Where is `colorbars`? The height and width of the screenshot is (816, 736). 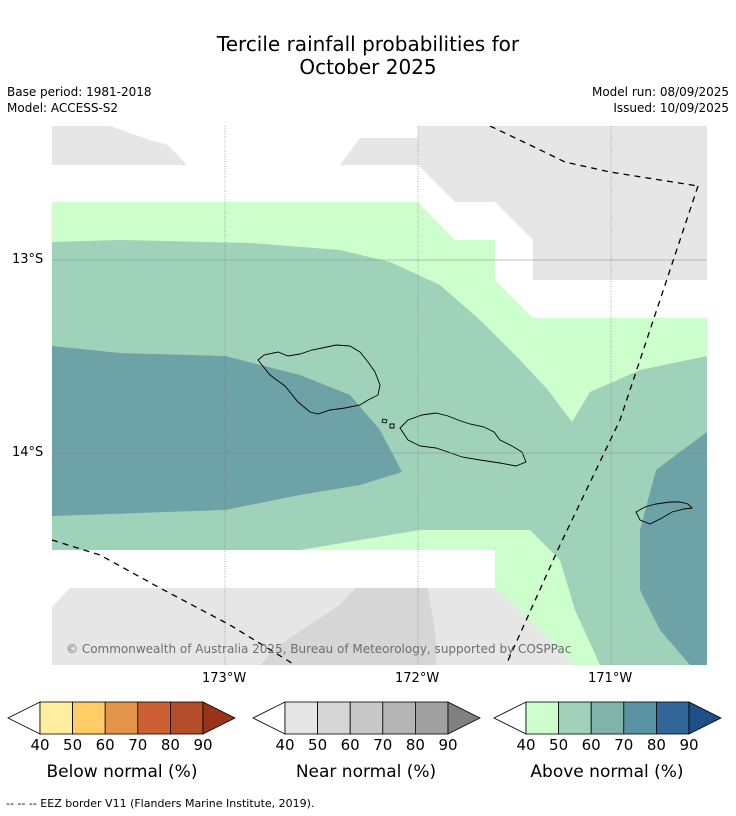
colorbars is located at coordinates (364, 718).